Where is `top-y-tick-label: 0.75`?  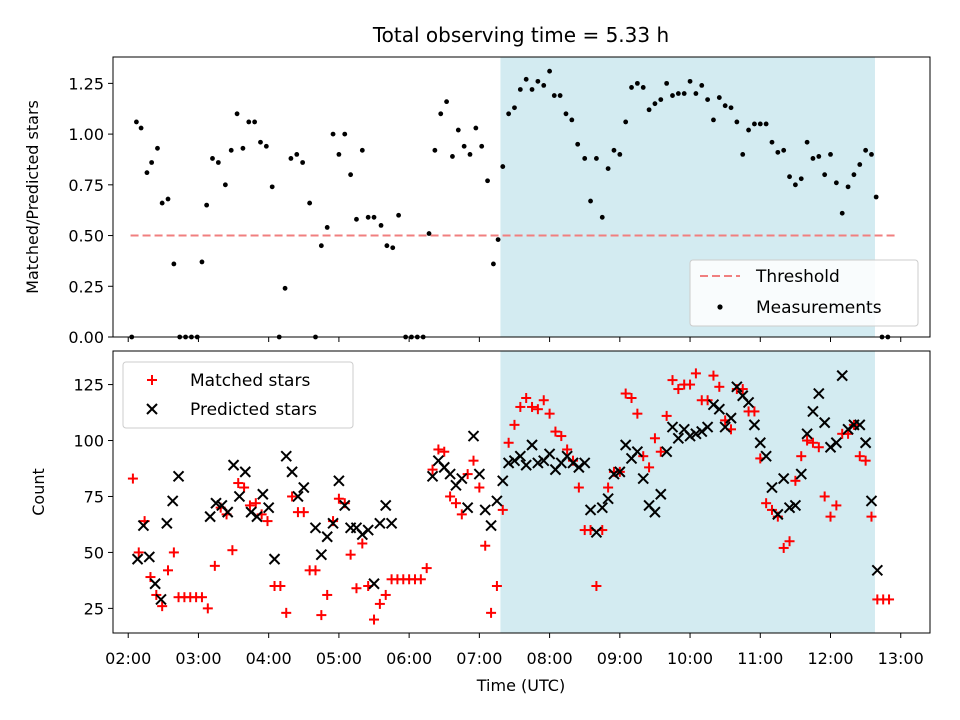 top-y-tick-label: 0.75 is located at coordinates (86, 185).